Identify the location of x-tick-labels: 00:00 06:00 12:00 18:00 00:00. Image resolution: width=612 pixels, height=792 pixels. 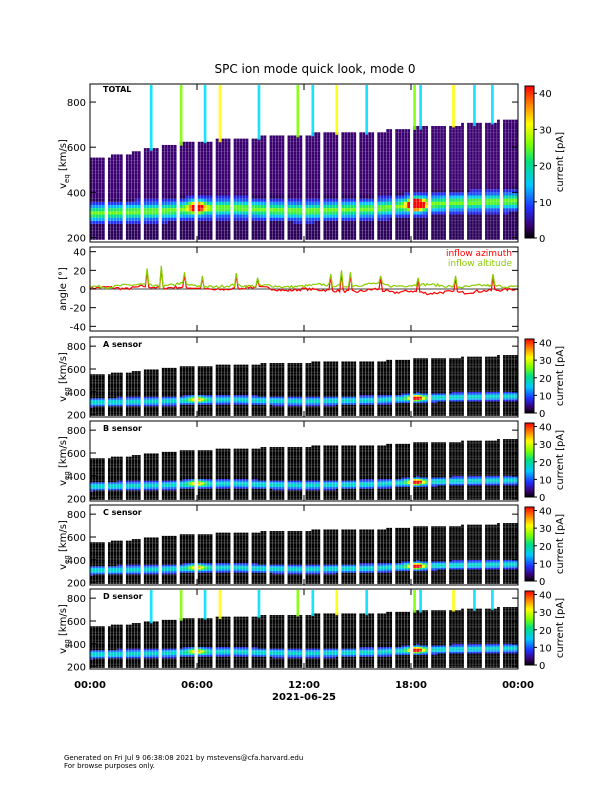
(304, 685).